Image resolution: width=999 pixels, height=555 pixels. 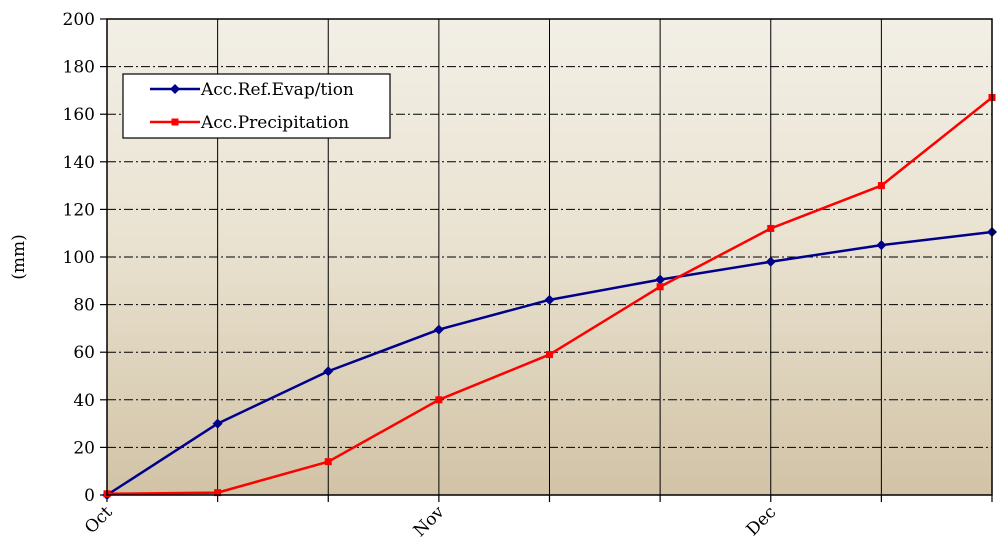 What do you see at coordinates (175, 89) in the screenshot?
I see `legend-evap-marker` at bounding box center [175, 89].